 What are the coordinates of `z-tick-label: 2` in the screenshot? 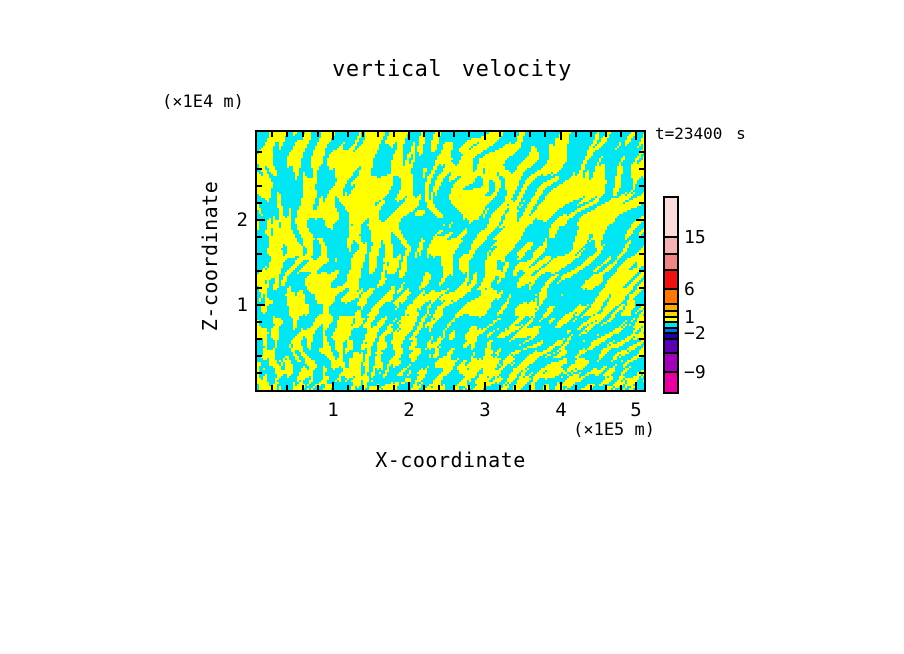 It's located at (242, 220).